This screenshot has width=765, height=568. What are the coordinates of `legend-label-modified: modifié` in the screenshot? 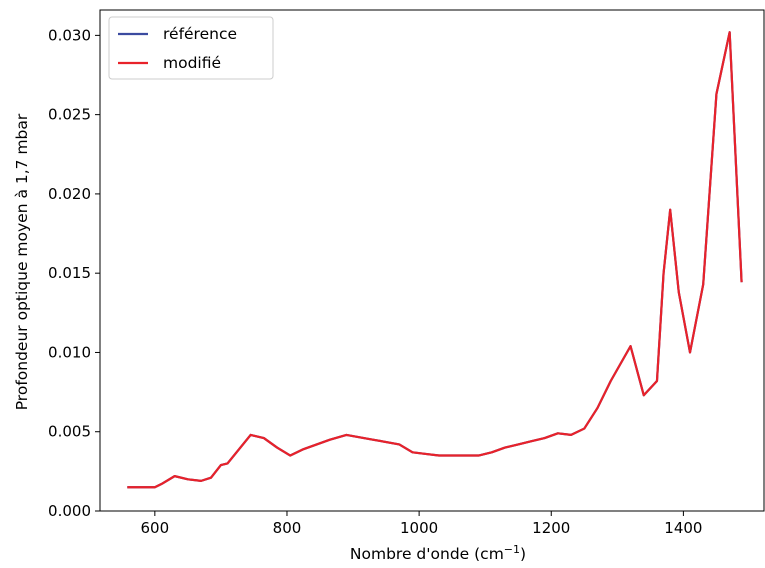 It's located at (192, 63).